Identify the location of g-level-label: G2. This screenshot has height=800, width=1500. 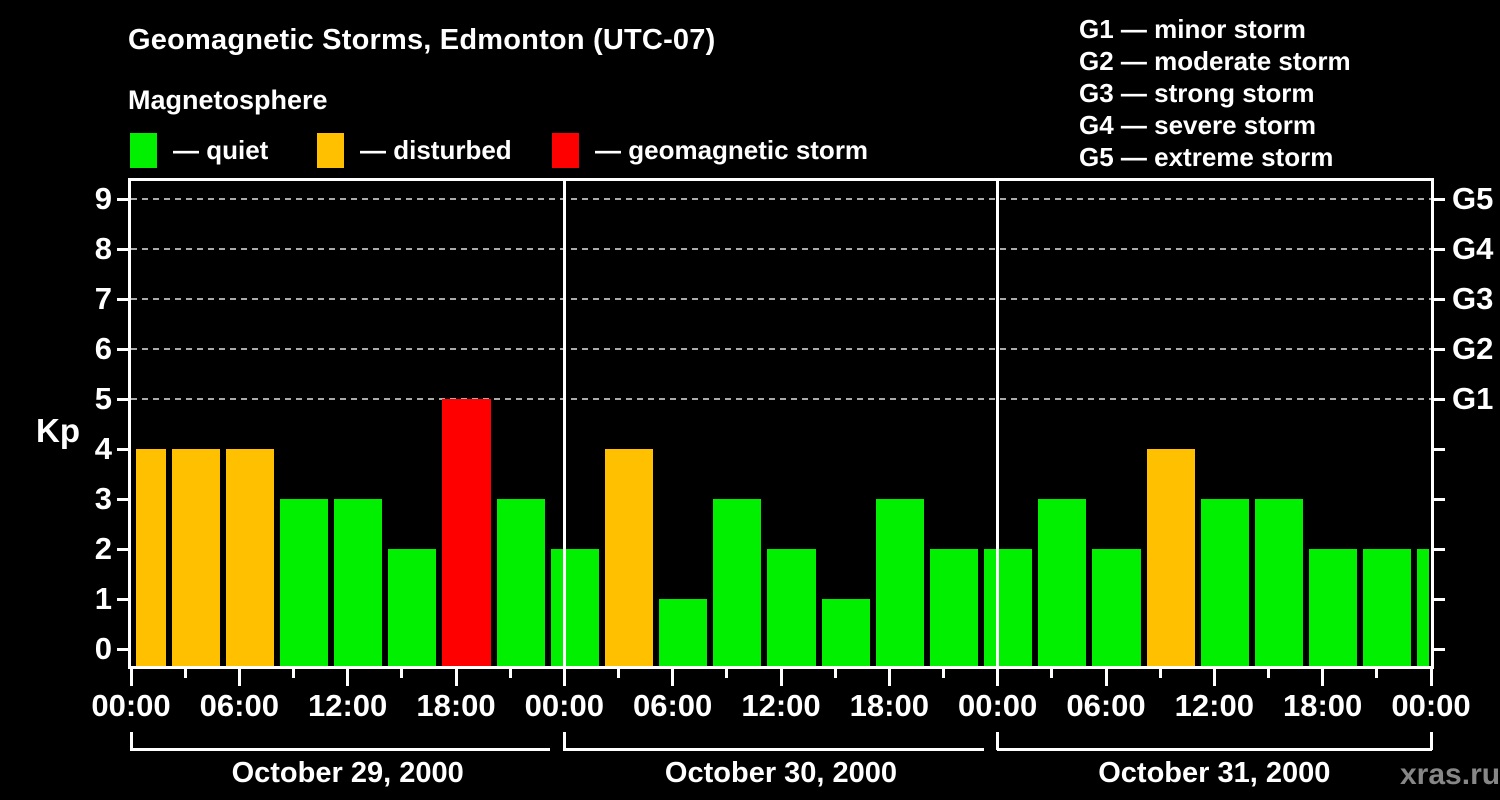
(1473, 348).